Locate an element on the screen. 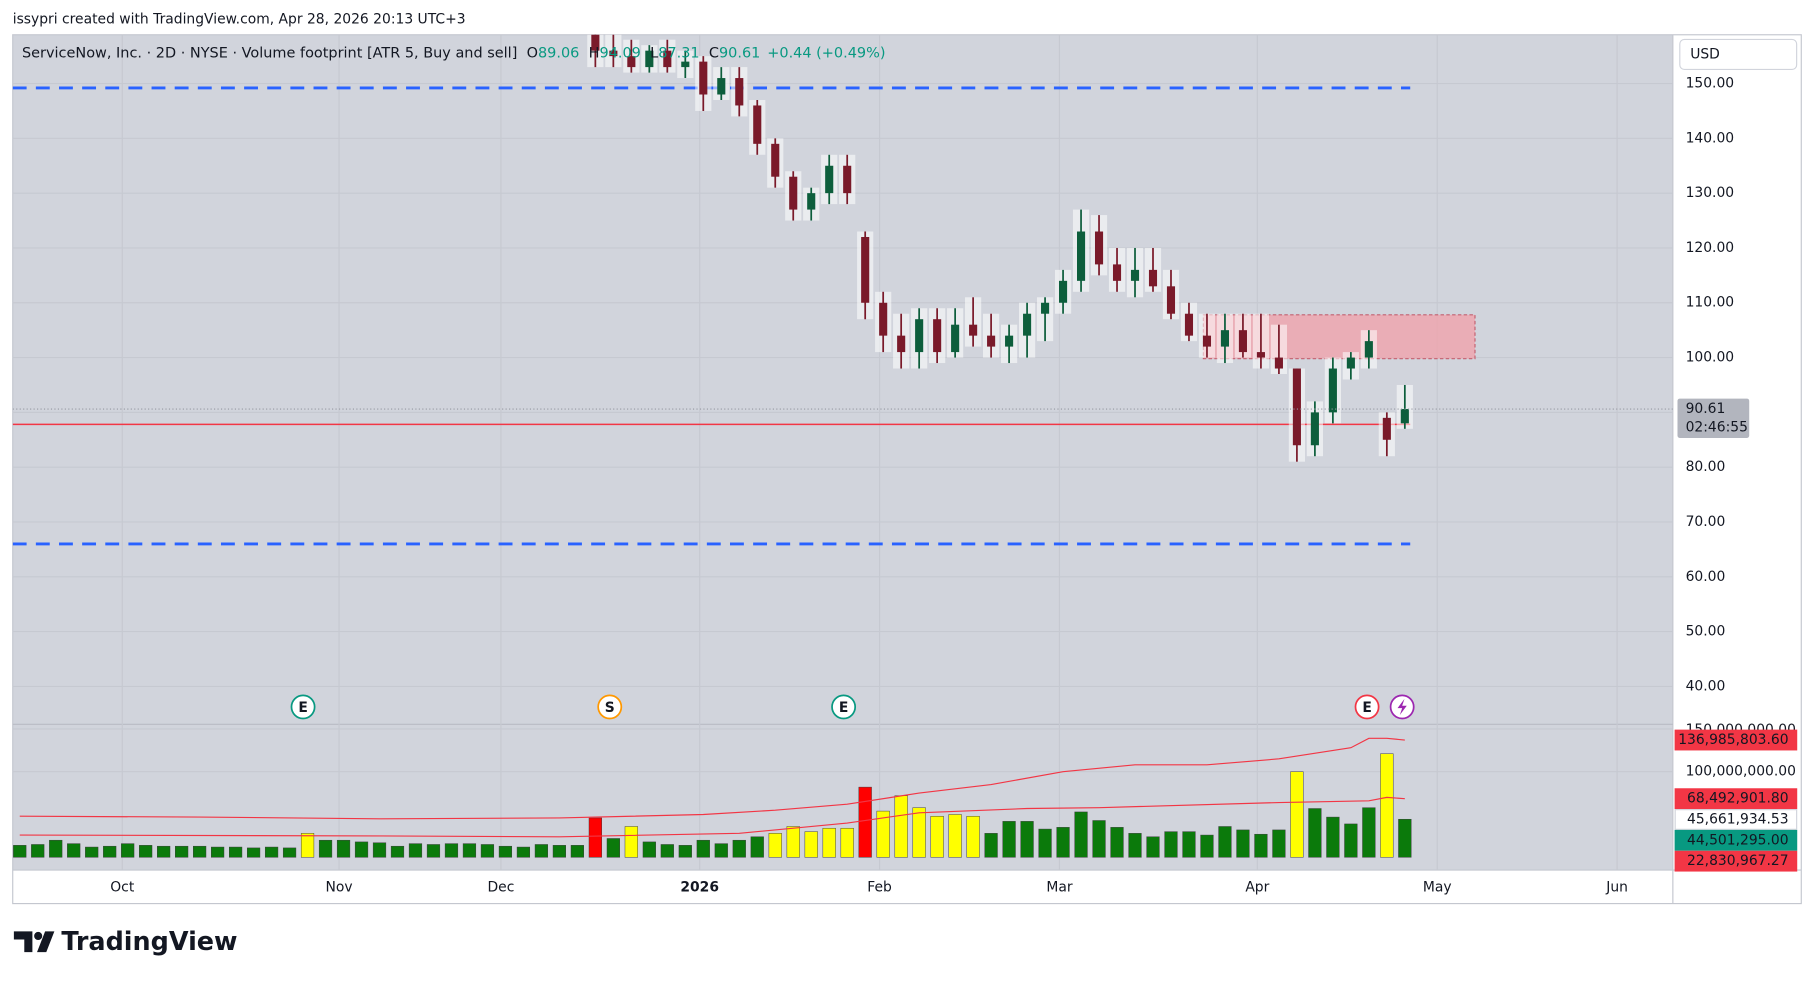 The width and height of the screenshot is (1814, 984). x-tick-label: Jun is located at coordinates (1616, 887).